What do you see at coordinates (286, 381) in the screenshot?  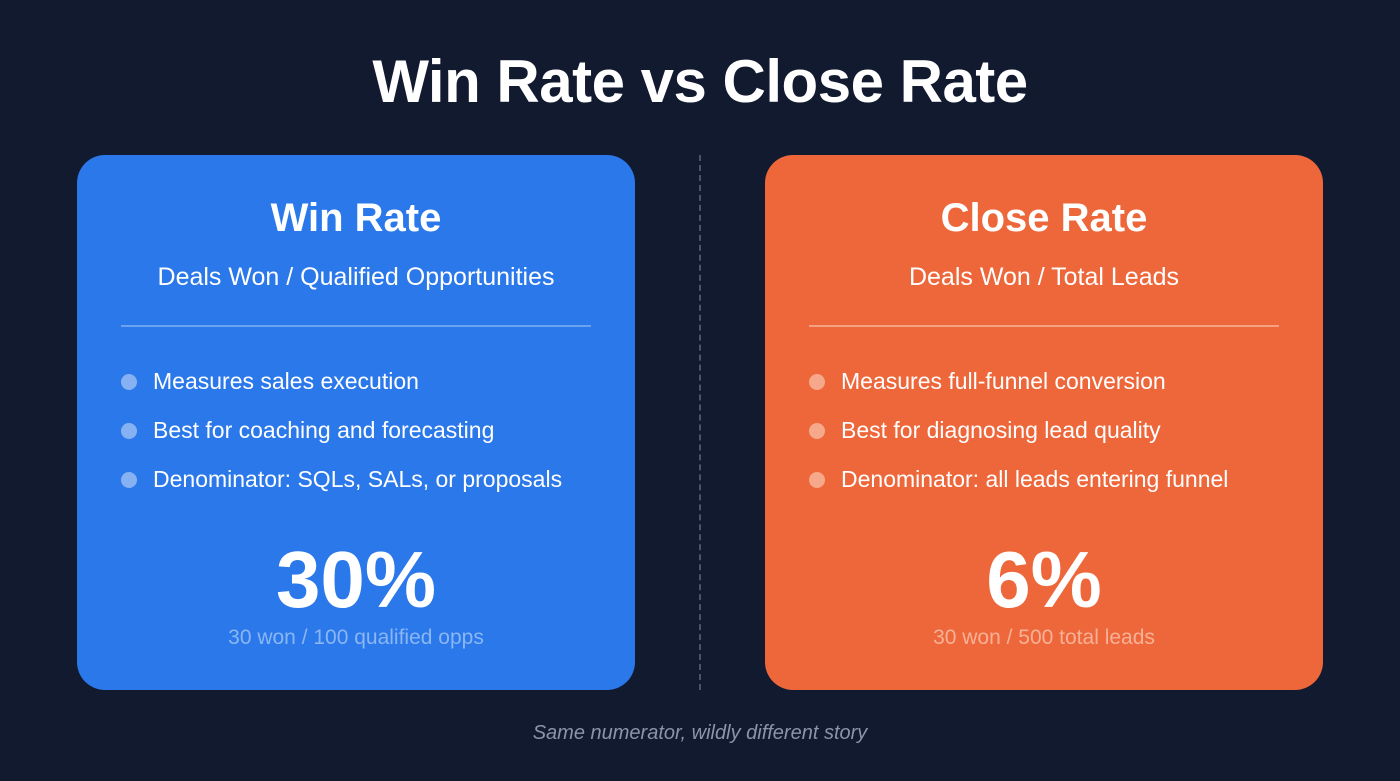 I see `bullet-text: Measures sales execution` at bounding box center [286, 381].